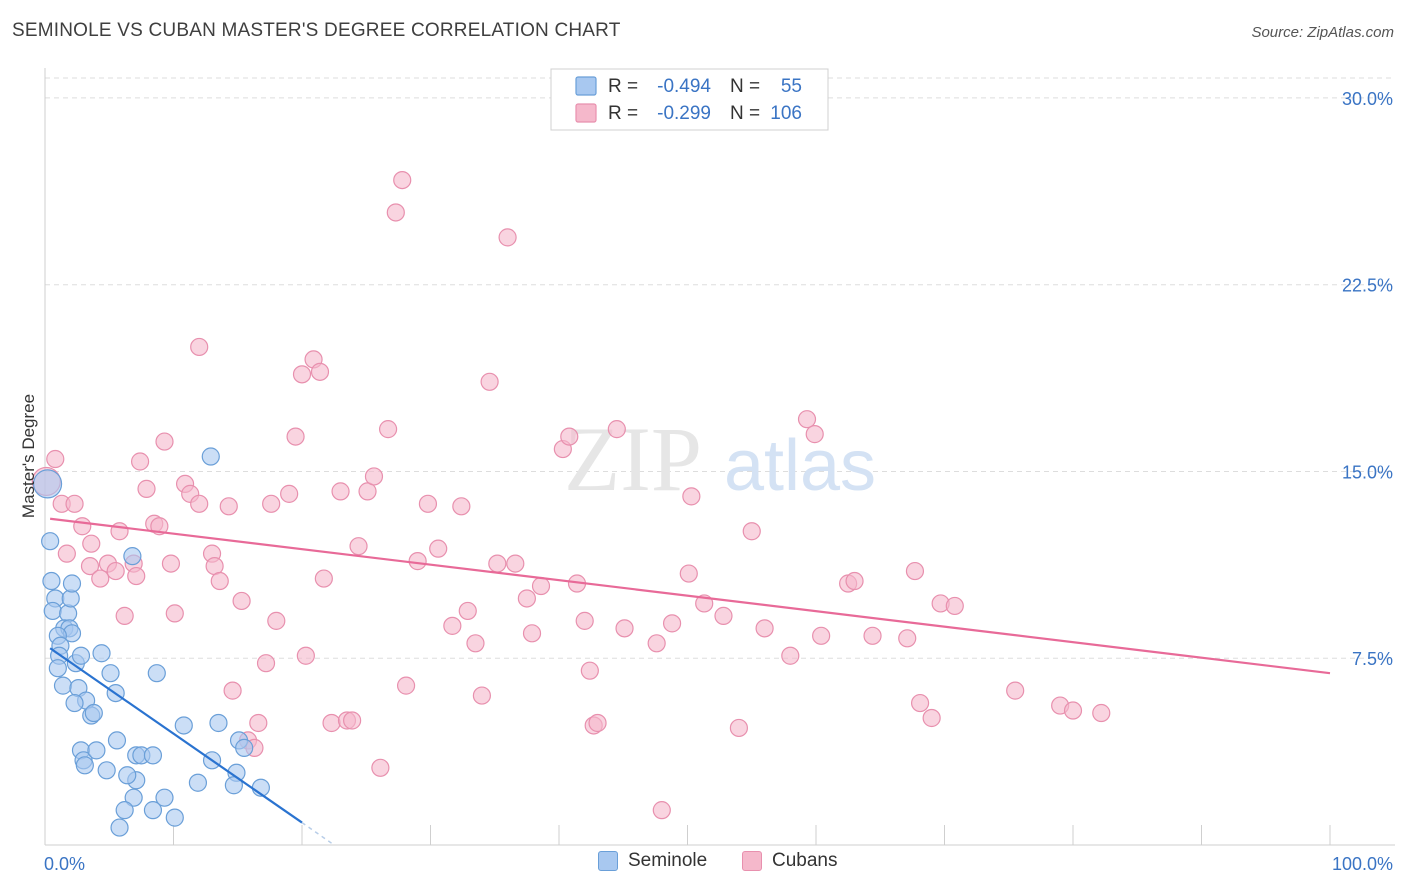  I want to click on legend-label-seminole: Seminole, so click(668, 860).